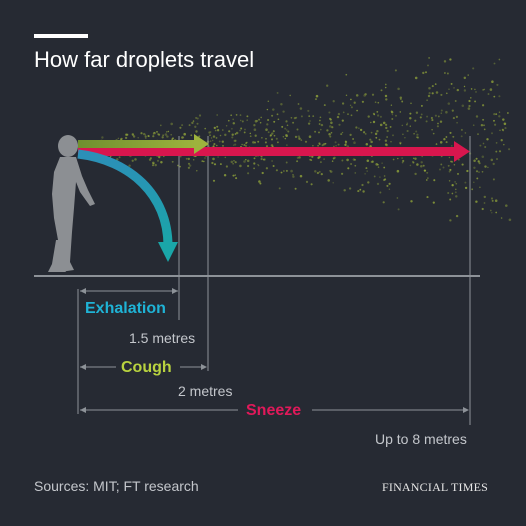 Image resolution: width=526 pixels, height=526 pixels. Describe the element at coordinates (116, 486) in the screenshot. I see `sources-note: Sources: MIT; FT research` at that location.